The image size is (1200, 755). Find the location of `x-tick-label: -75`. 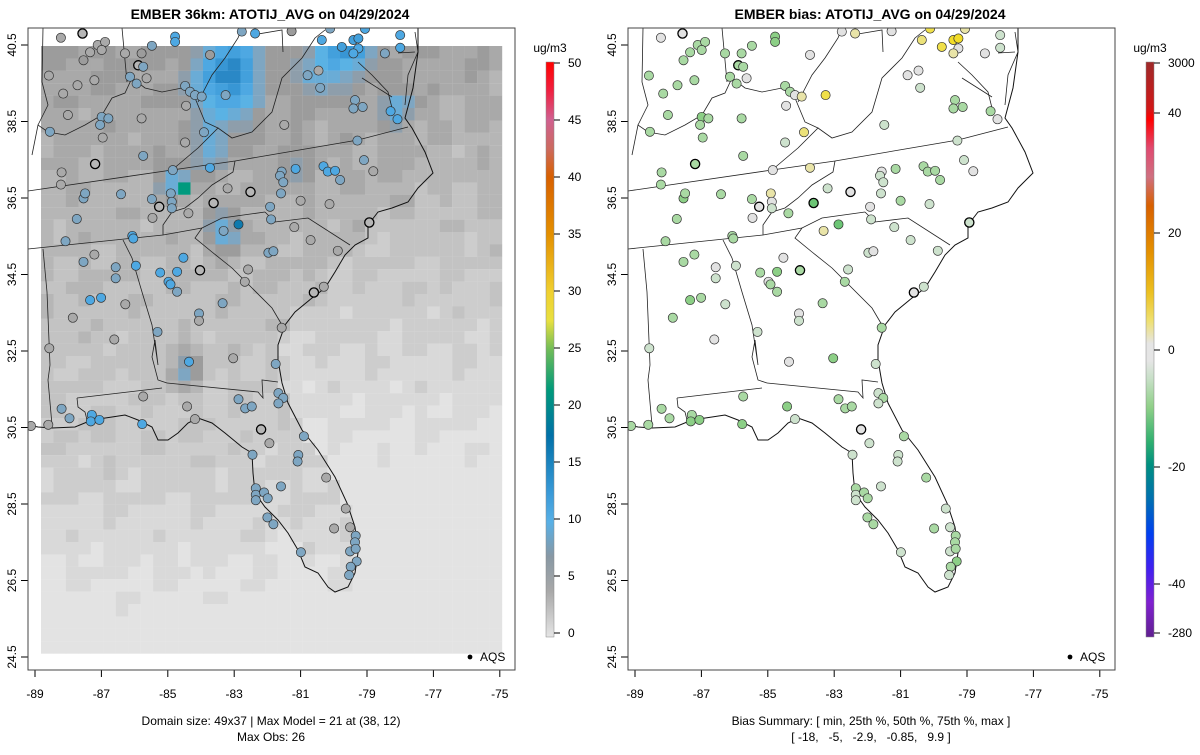

x-tick-label: -75 is located at coordinates (500, 694).